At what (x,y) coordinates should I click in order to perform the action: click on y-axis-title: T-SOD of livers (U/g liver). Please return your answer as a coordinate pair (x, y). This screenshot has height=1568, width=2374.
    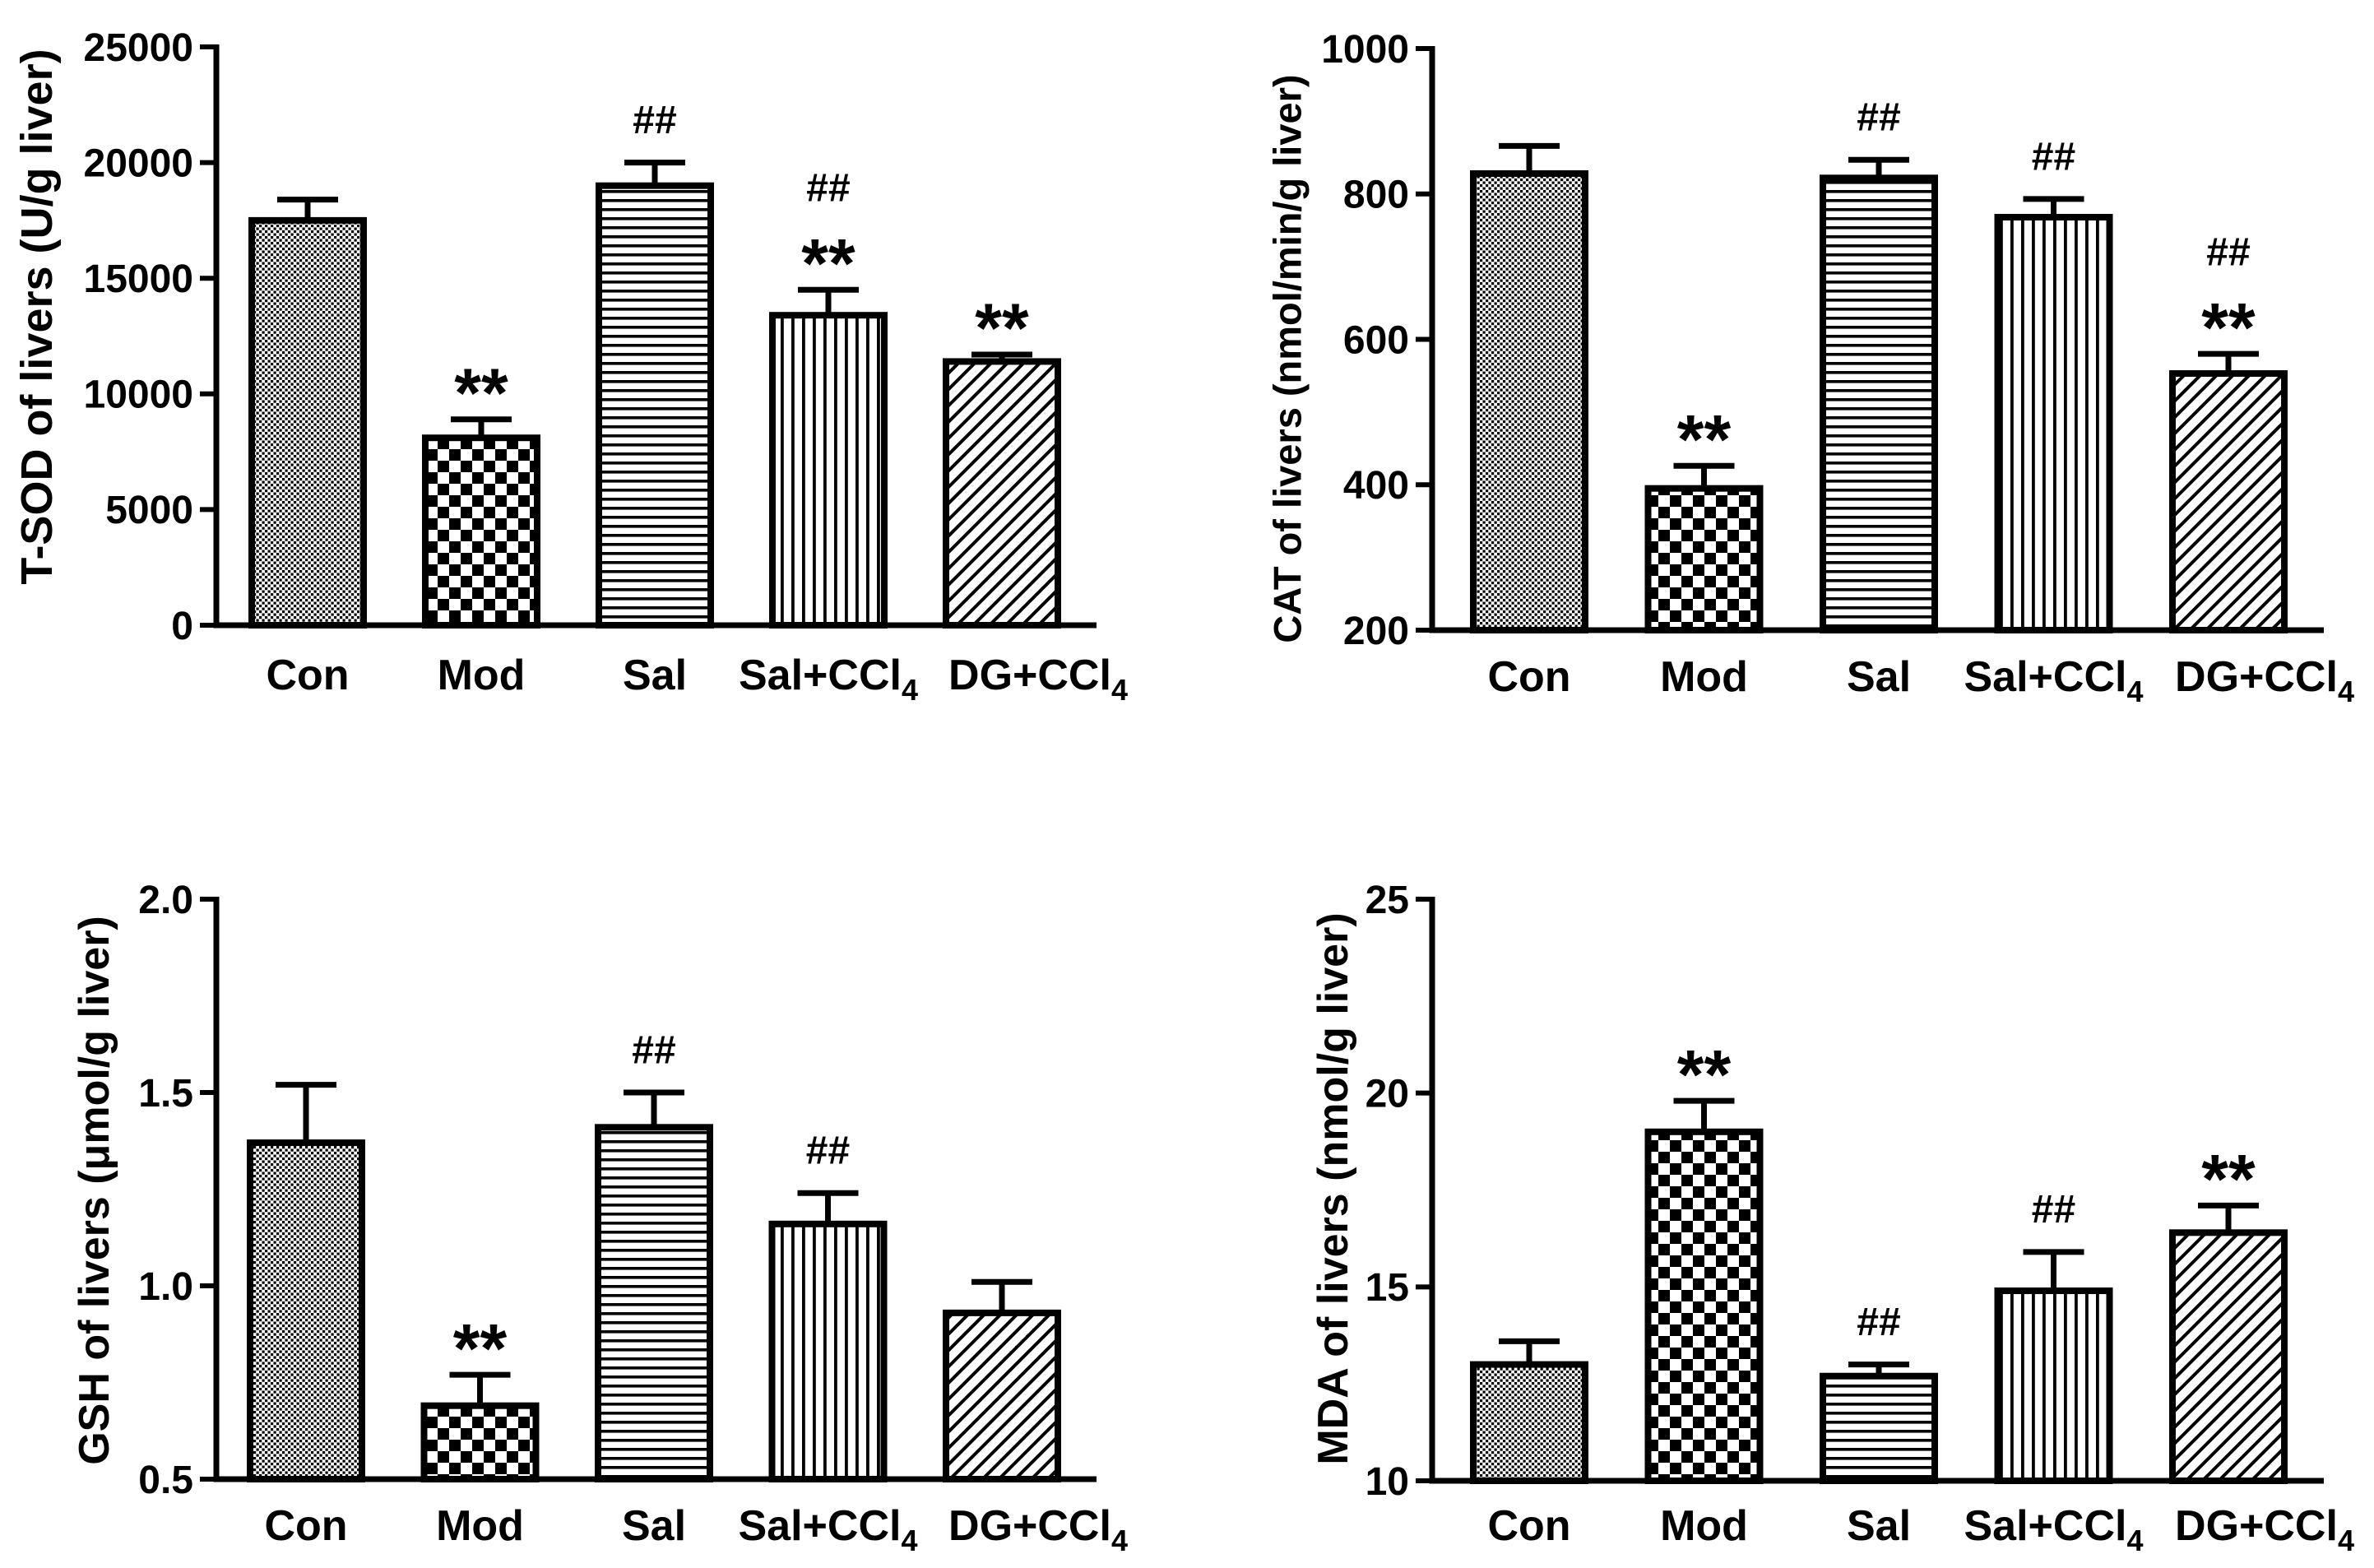
    Looking at the image, I should click on (37, 316).